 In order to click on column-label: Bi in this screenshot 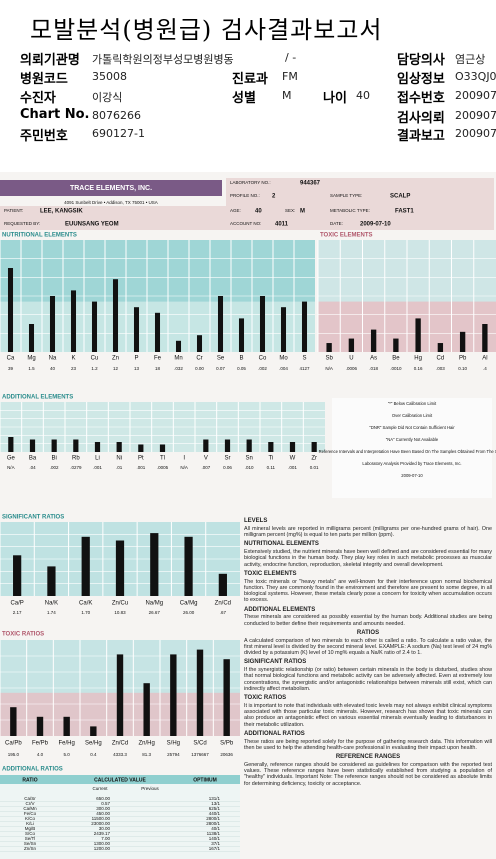, I will do `click(53, 459)`.